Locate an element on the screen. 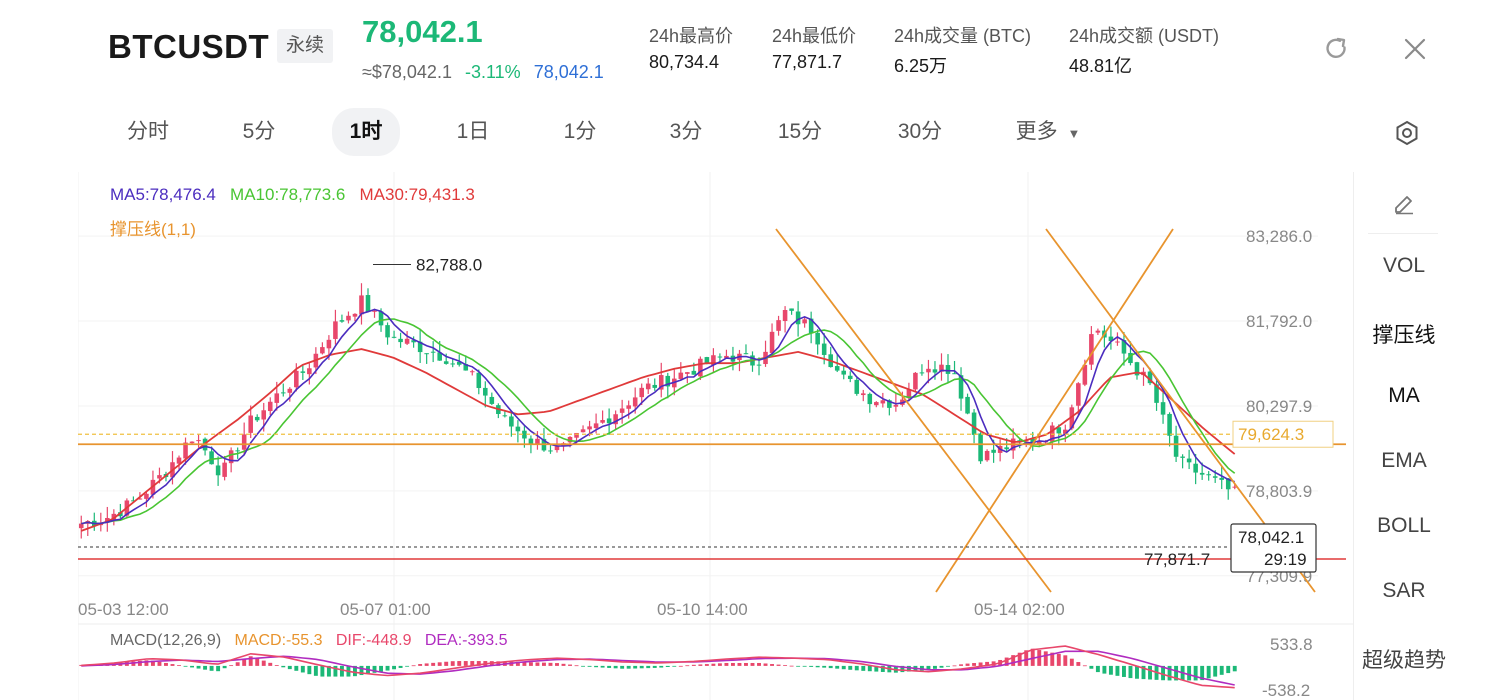 The height and width of the screenshot is (700, 1500). close-icon is located at coordinates (1415, 49).